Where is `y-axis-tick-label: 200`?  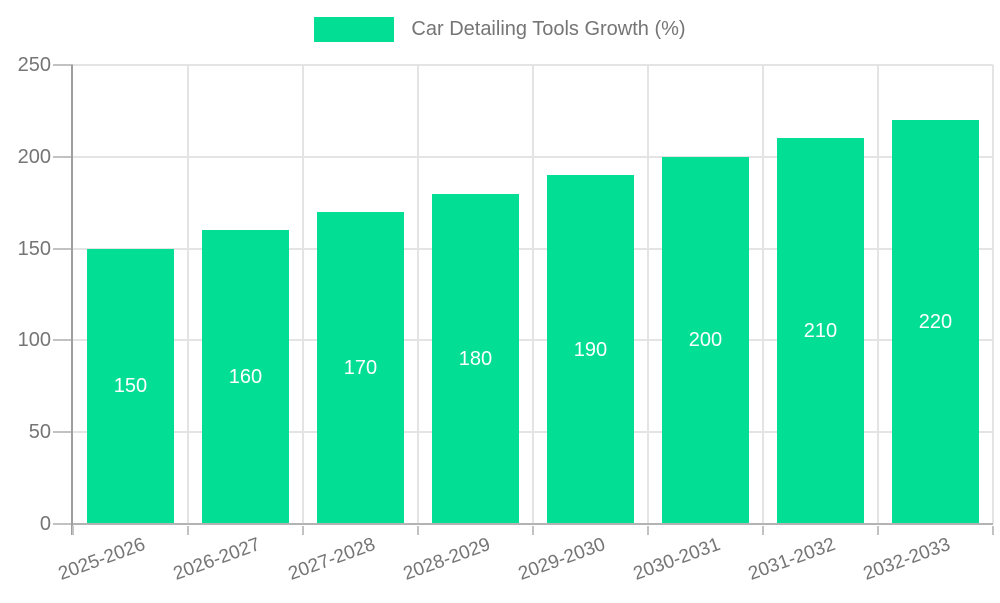 y-axis-tick-label: 200 is located at coordinates (34, 156).